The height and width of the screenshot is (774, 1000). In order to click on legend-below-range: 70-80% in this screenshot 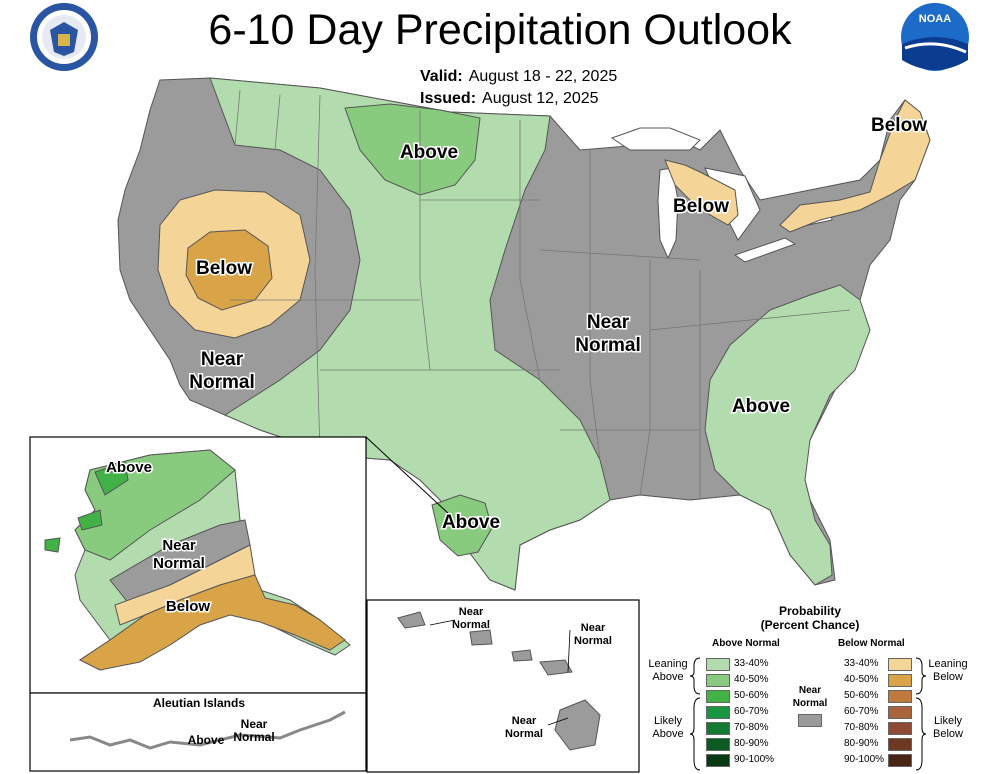, I will do `click(861, 727)`.